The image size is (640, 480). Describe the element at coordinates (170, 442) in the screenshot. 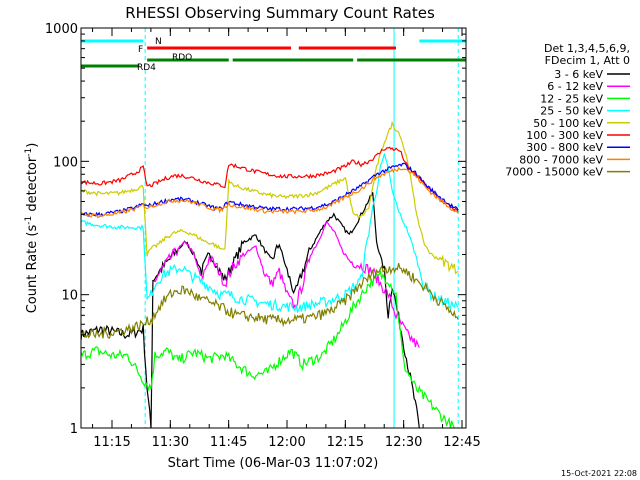

I see `x-tick-label: 11:30` at that location.